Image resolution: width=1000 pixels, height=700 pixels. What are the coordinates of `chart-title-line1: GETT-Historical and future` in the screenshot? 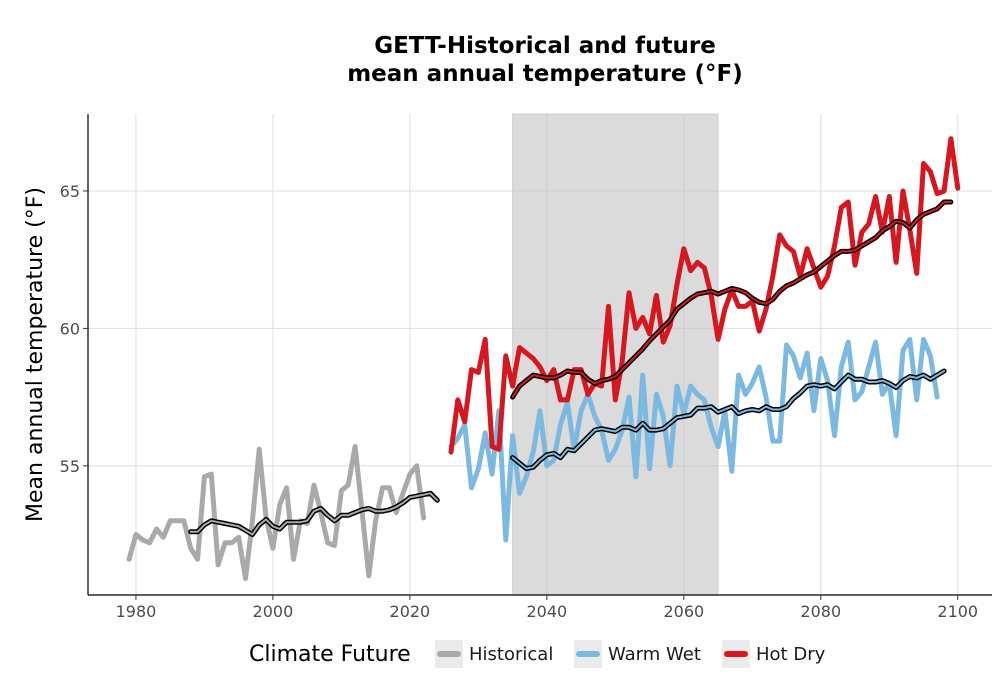 It's located at (545, 46).